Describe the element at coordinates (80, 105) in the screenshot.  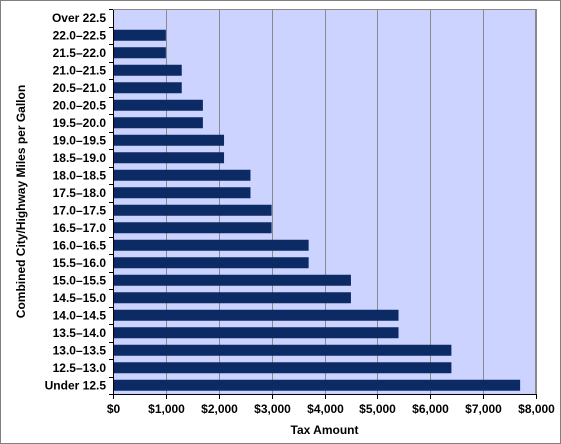
I see `y-tick-label-5: 20.0–20.5` at that location.